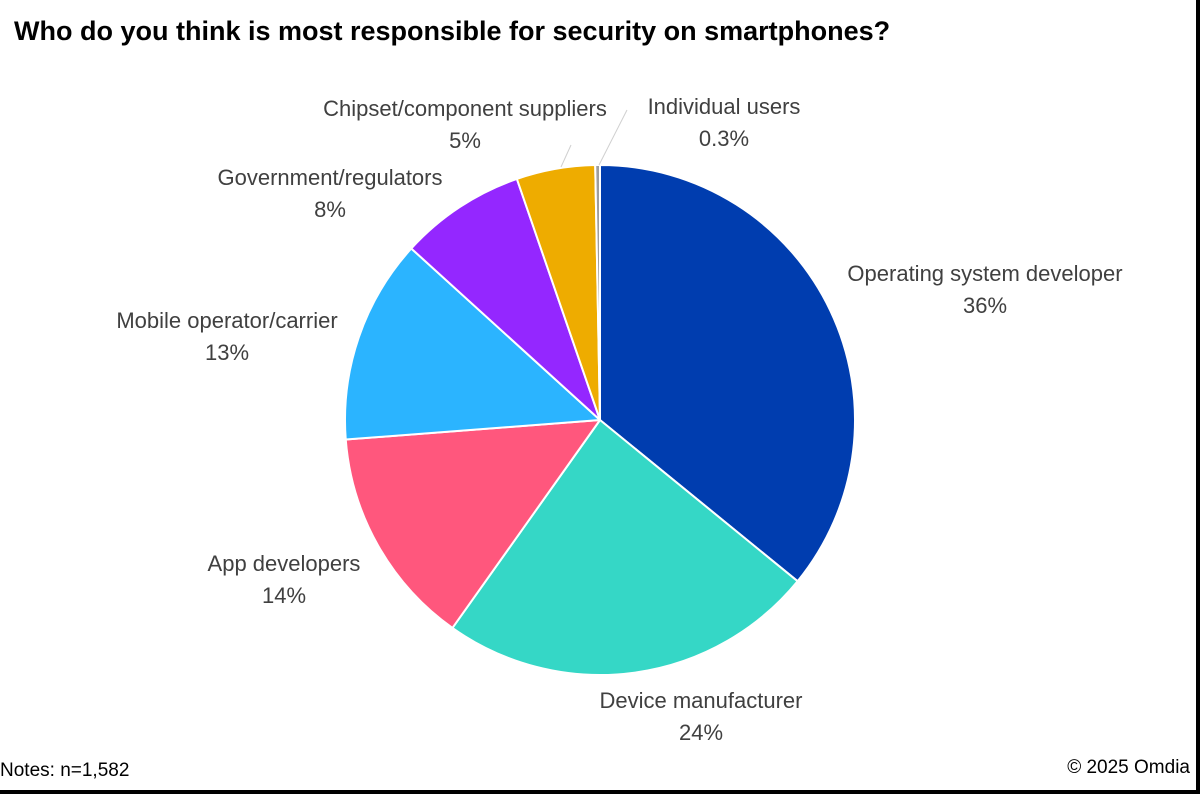 The width and height of the screenshot is (1200, 794). Describe the element at coordinates (566, 156) in the screenshot. I see `leader-line-chipset-component-suppliers` at that location.